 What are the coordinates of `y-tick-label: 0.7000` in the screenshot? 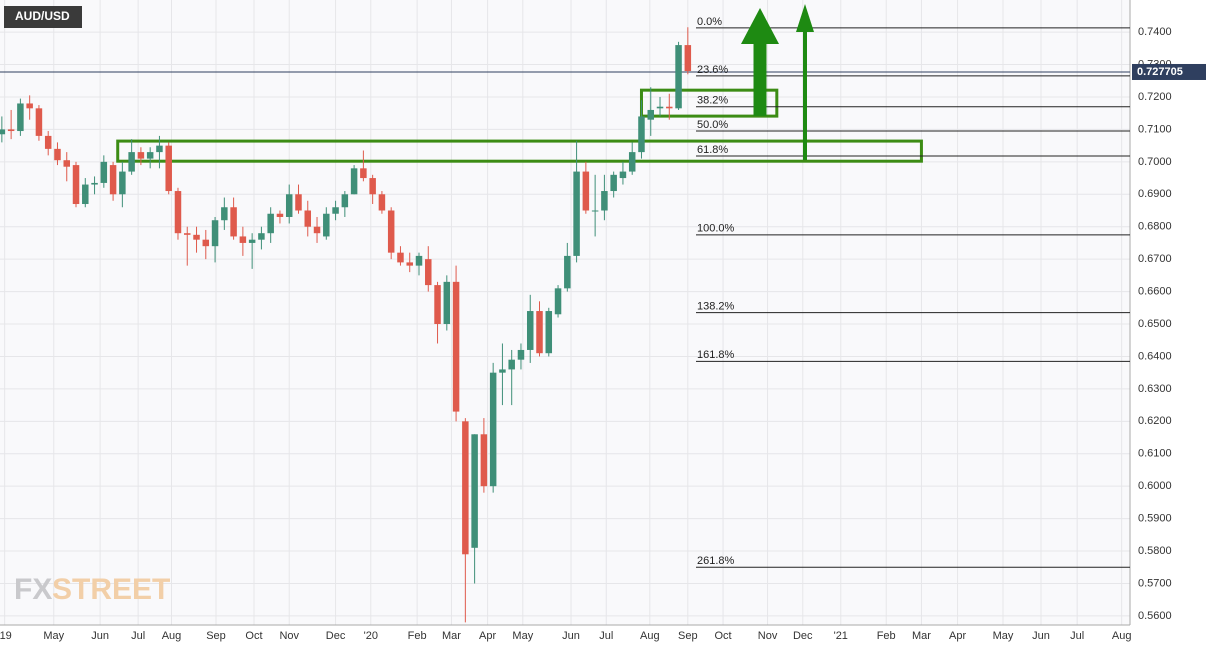 It's located at (1155, 162).